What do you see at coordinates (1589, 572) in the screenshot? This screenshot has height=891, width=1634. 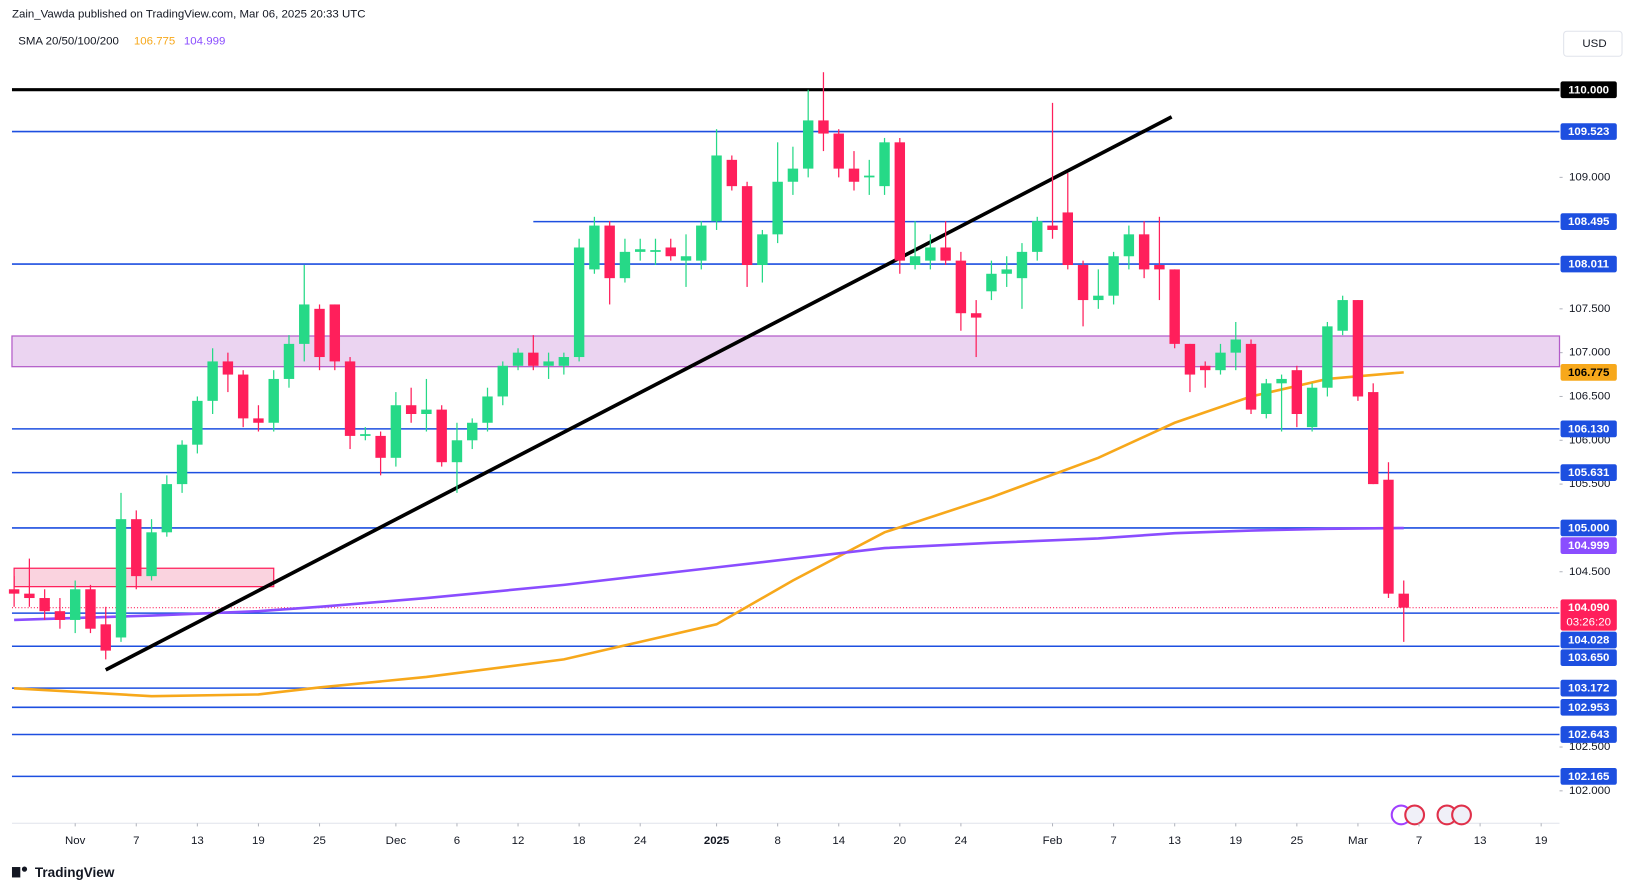 I see `y-tick-label: 104.500` at bounding box center [1589, 572].